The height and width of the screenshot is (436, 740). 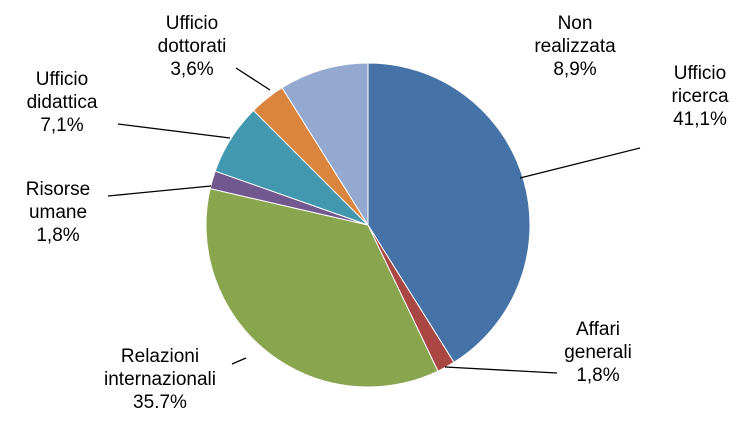 What do you see at coordinates (575, 69) in the screenshot?
I see `value-label: 8,9%` at bounding box center [575, 69].